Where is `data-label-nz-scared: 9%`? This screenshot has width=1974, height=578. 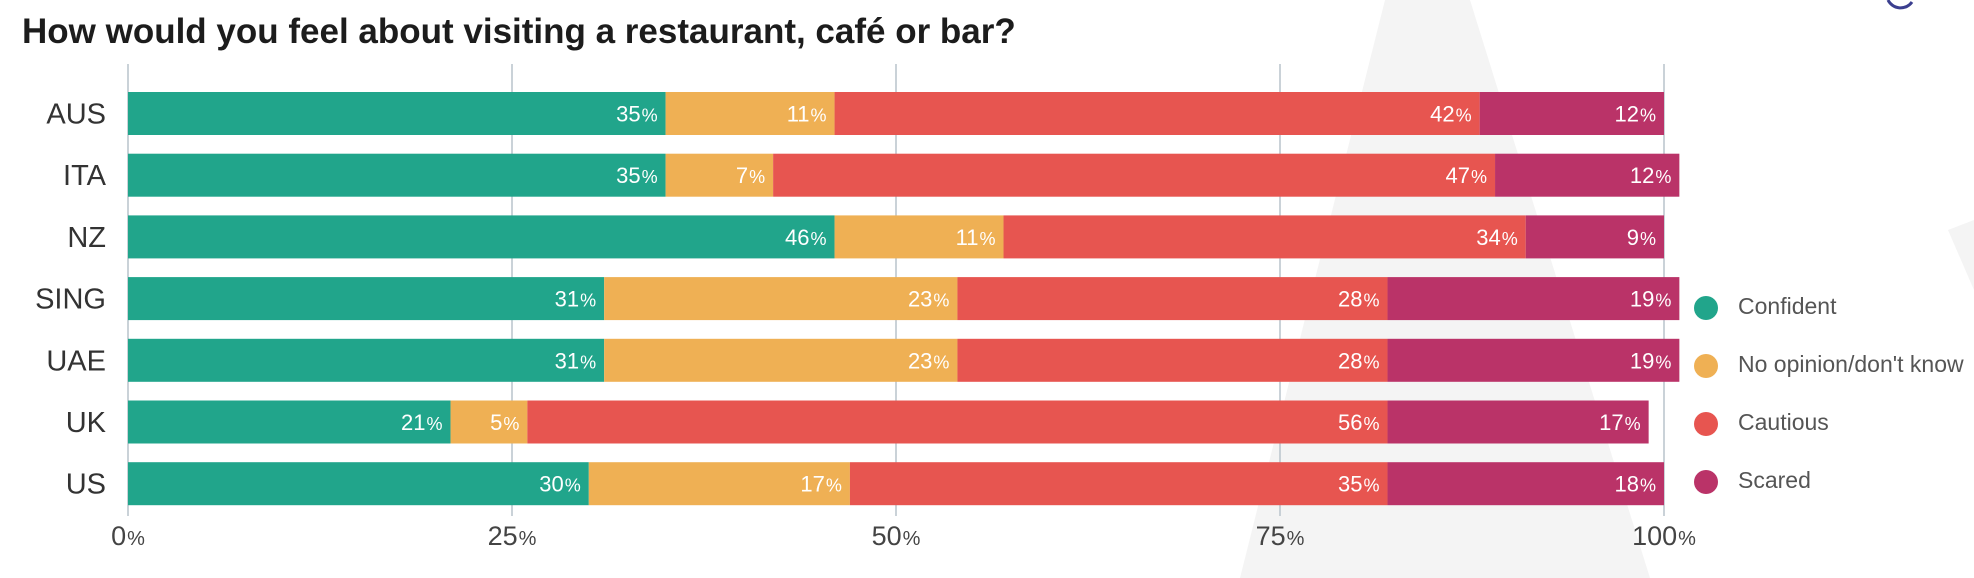
data-label-nz-scared: 9% is located at coordinates (1641, 237).